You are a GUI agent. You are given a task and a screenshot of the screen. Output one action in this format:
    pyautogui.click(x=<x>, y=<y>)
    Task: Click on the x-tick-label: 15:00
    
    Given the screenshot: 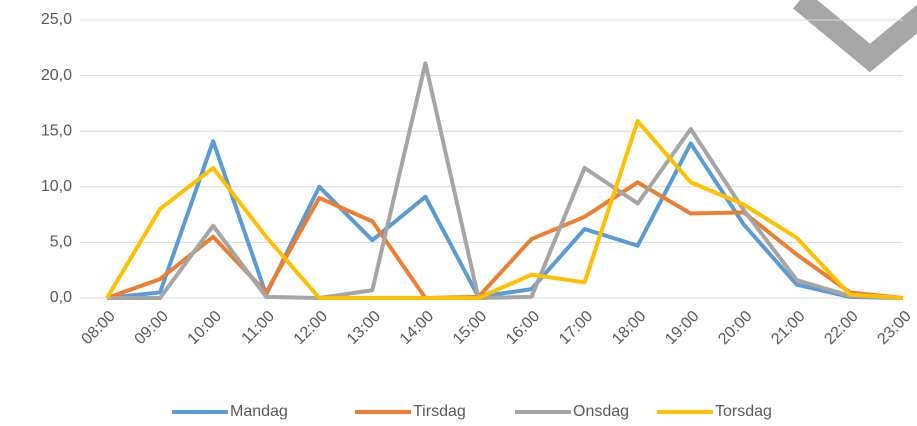 What is the action you would take?
    pyautogui.click(x=470, y=328)
    